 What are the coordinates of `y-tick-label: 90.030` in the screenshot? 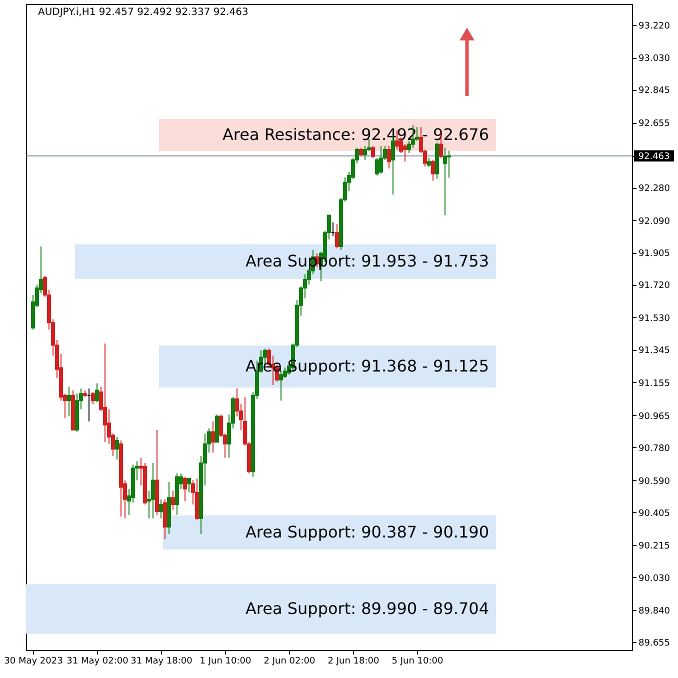 It's located at (654, 579).